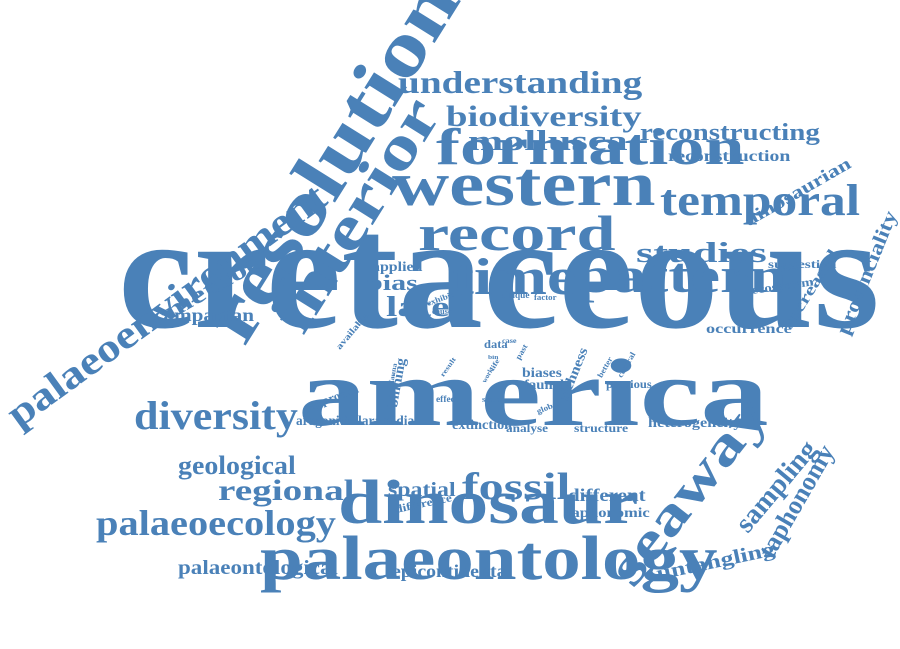 The height and width of the screenshot is (649, 900). Describe the element at coordinates (204, 314) in the screenshot. I see `word-campanian: campanian` at that location.